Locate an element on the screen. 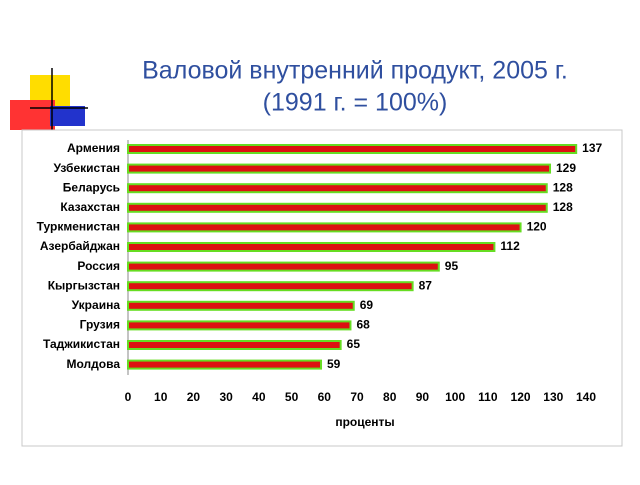  x-tick-label: 40 is located at coordinates (259, 397).